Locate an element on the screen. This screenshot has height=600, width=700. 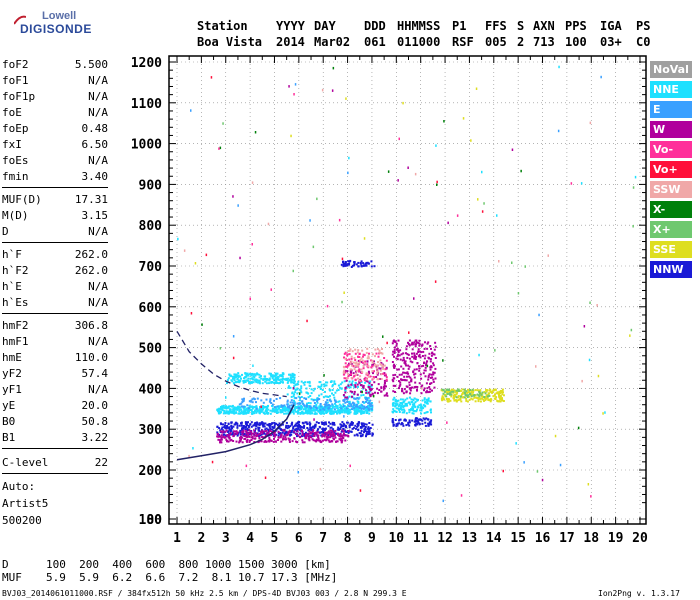
param-value: 22 is located at coordinates (101, 462).